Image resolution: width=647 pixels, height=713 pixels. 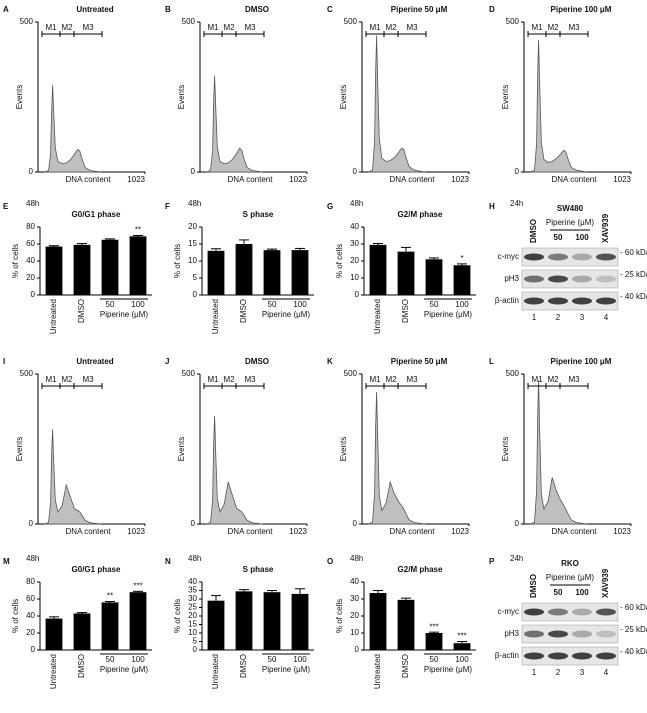 What do you see at coordinates (507, 655) in the screenshot?
I see `row-label: β-actin` at bounding box center [507, 655].